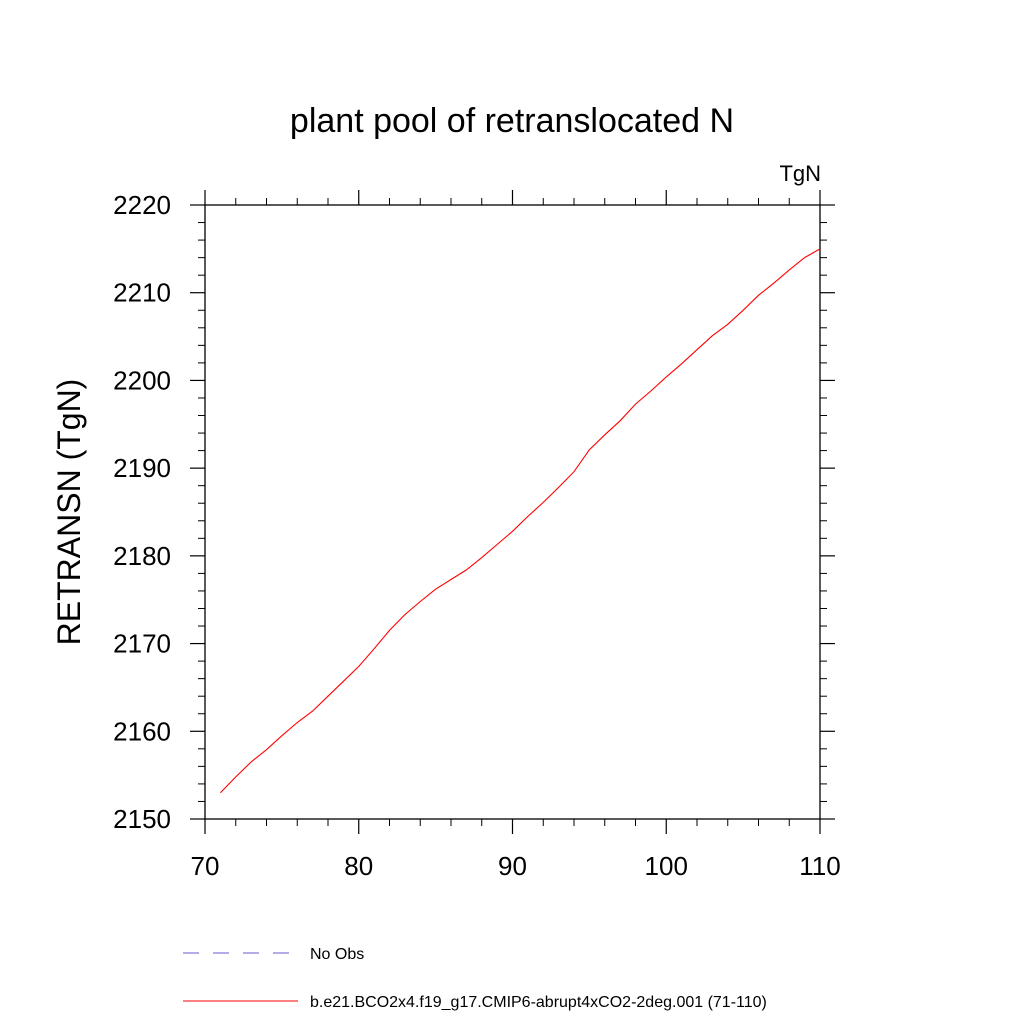 The image size is (1024, 1024). I want to click on legend-label-no-obs: No Obs, so click(337, 954).